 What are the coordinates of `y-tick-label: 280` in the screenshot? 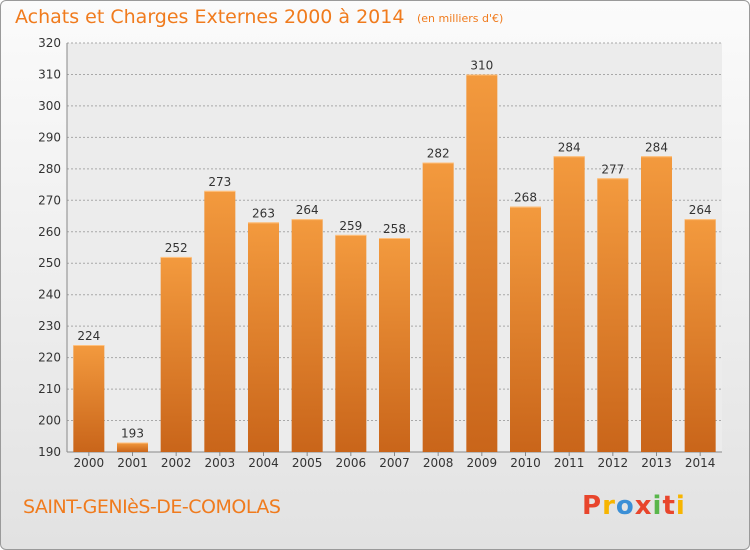 It's located at (49, 169).